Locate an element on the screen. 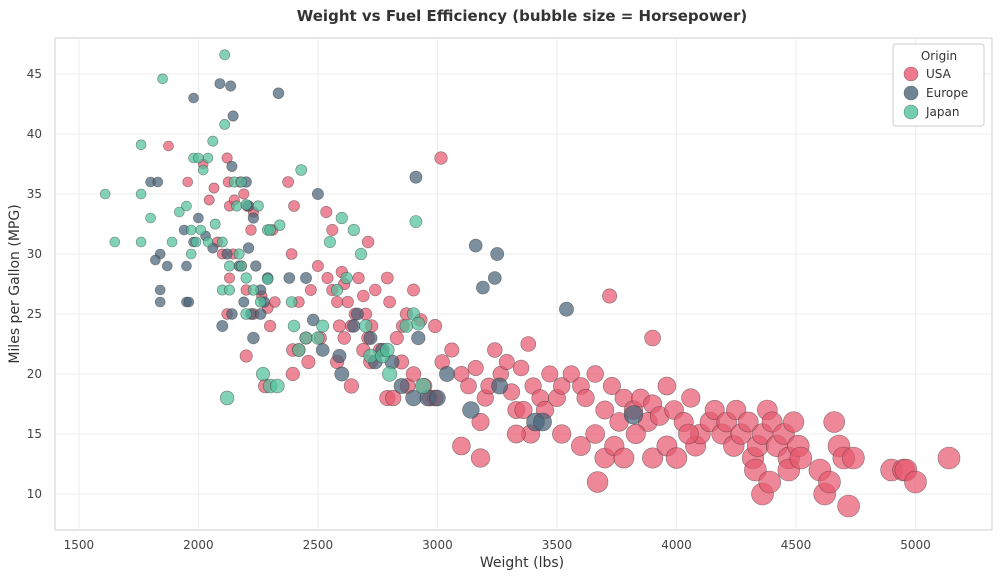  legend-label-europe: Europe is located at coordinates (947, 93).